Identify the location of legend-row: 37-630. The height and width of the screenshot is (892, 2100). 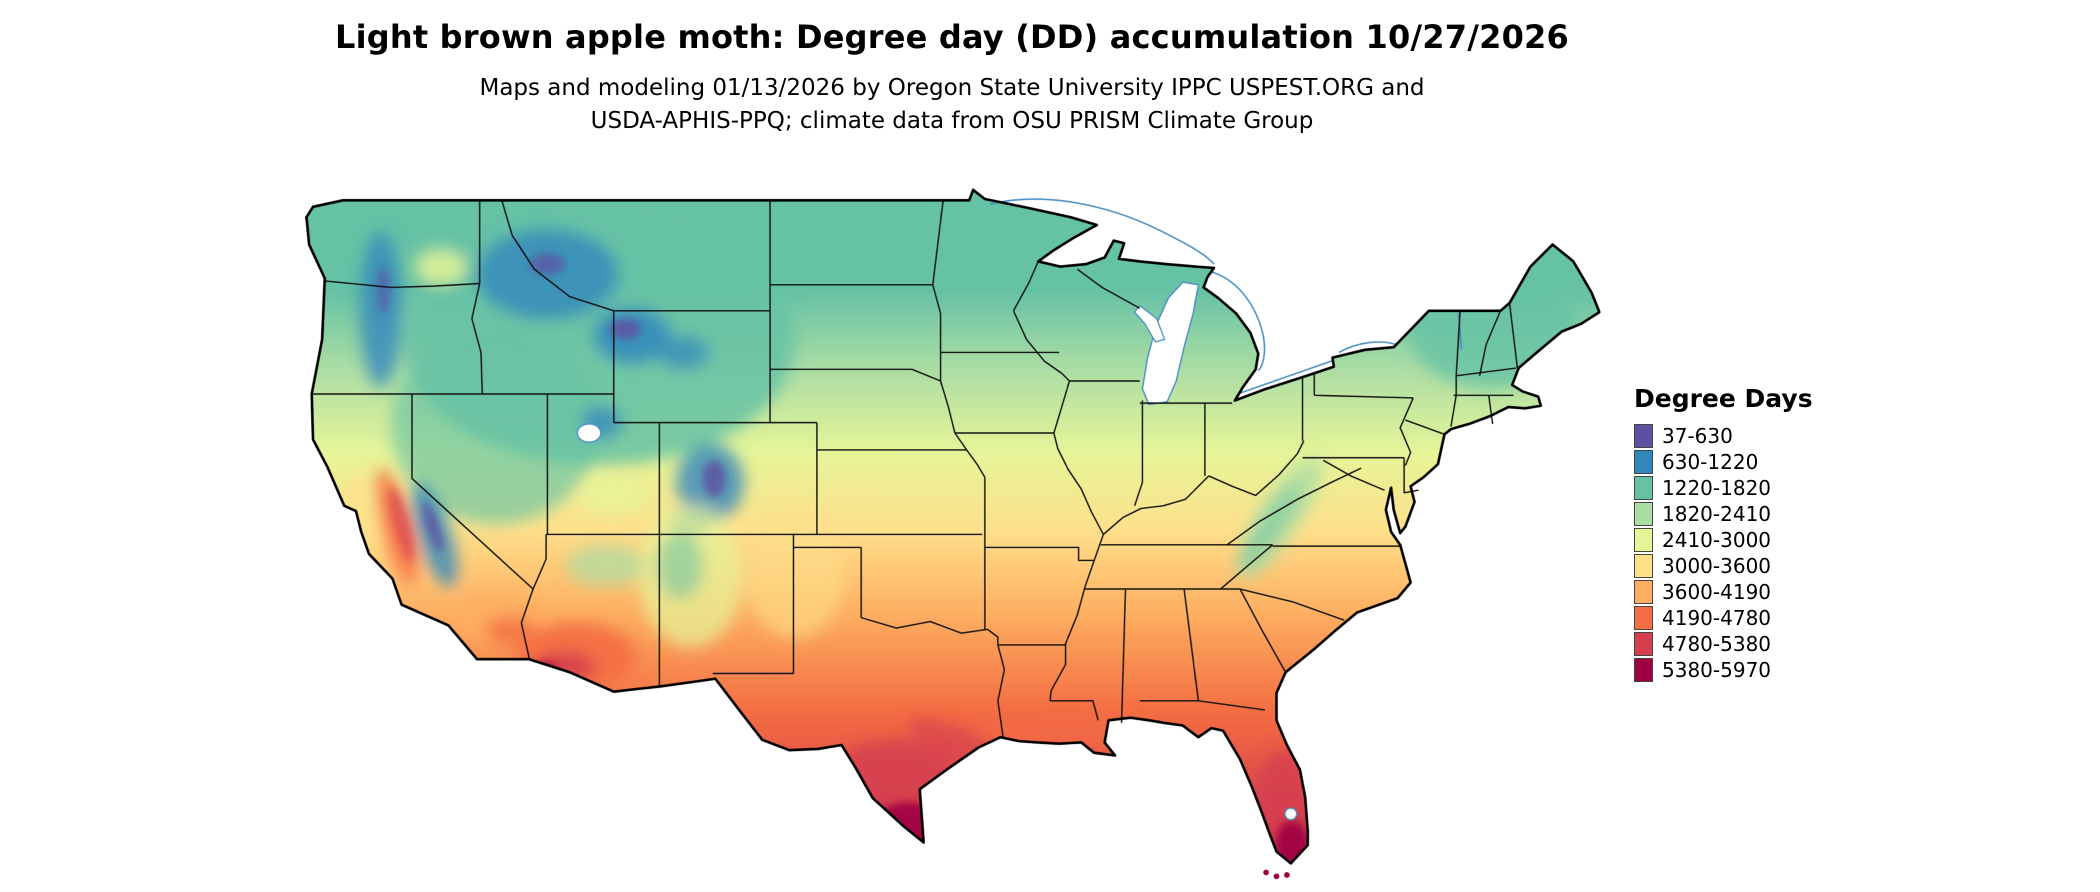
(1723, 436).